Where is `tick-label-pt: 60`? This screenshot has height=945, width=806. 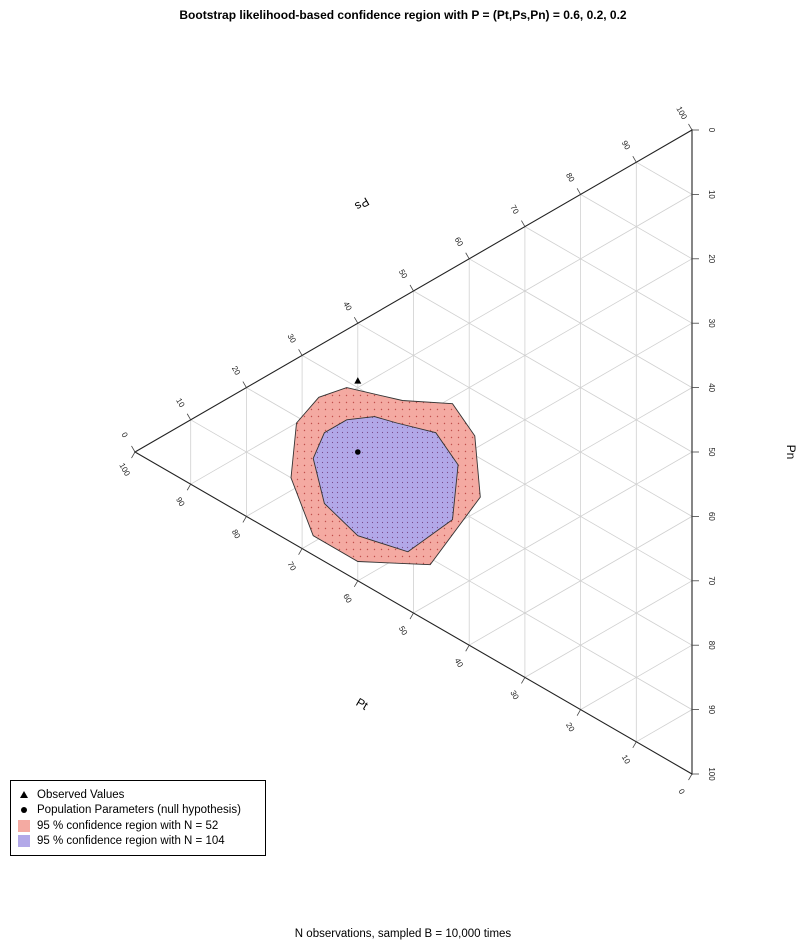
tick-label-pt: 60 is located at coordinates (347, 598).